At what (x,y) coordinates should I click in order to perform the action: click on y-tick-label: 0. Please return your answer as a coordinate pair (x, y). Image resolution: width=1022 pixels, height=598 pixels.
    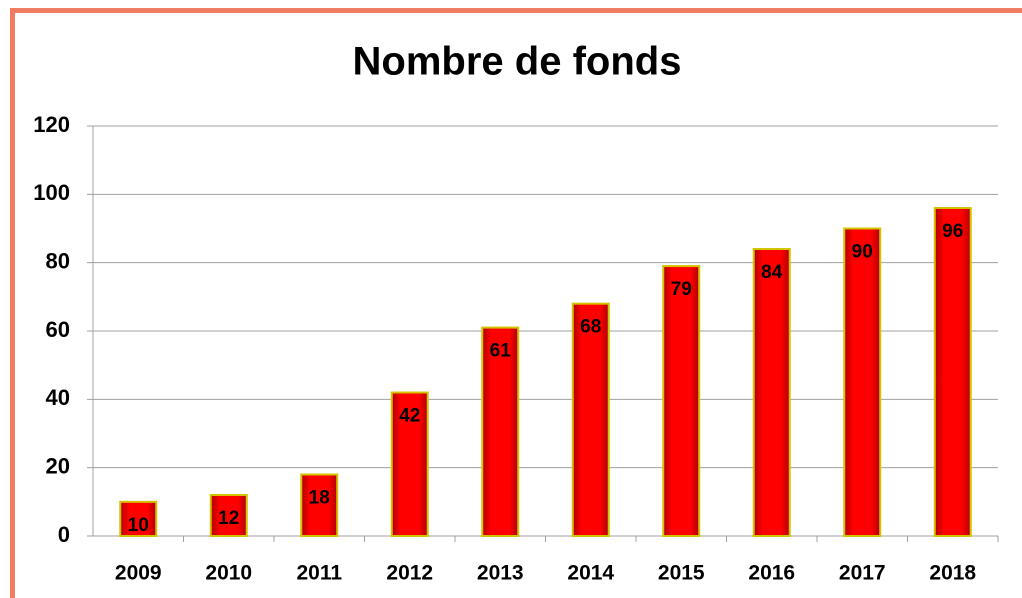
    Looking at the image, I should click on (64, 534).